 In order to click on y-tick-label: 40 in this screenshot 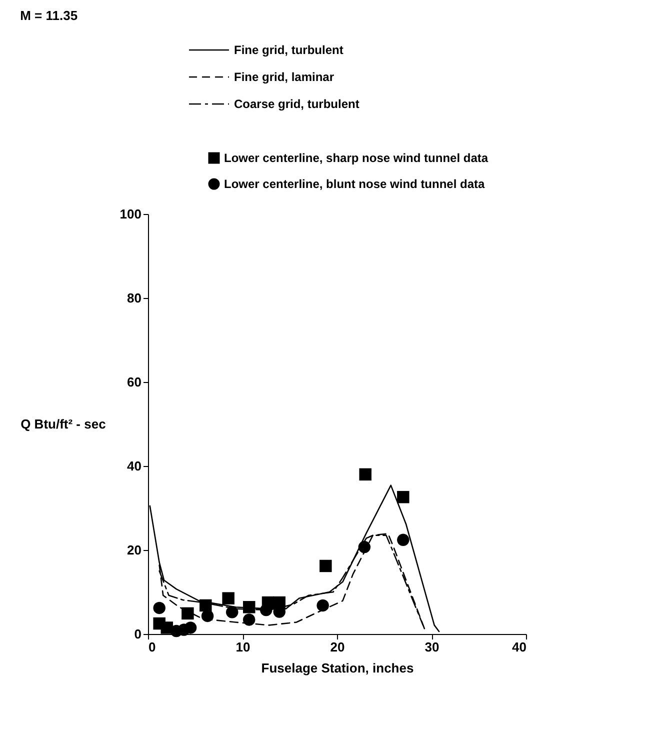, I will do `click(134, 466)`.